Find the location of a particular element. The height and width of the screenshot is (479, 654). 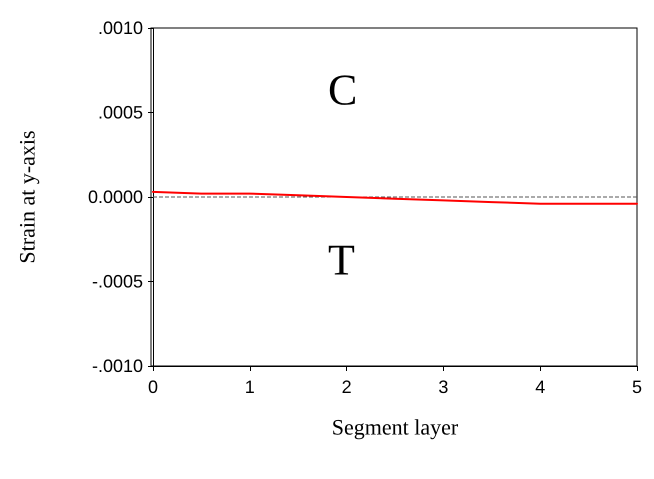

x-axis-title: Segment layer is located at coordinates (395, 427).